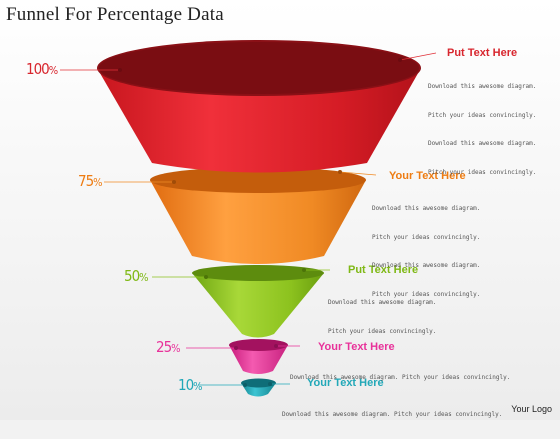 The image size is (560, 439). What do you see at coordinates (383, 270) in the screenshot?
I see `stage-heading-50: Put Text Here` at bounding box center [383, 270].